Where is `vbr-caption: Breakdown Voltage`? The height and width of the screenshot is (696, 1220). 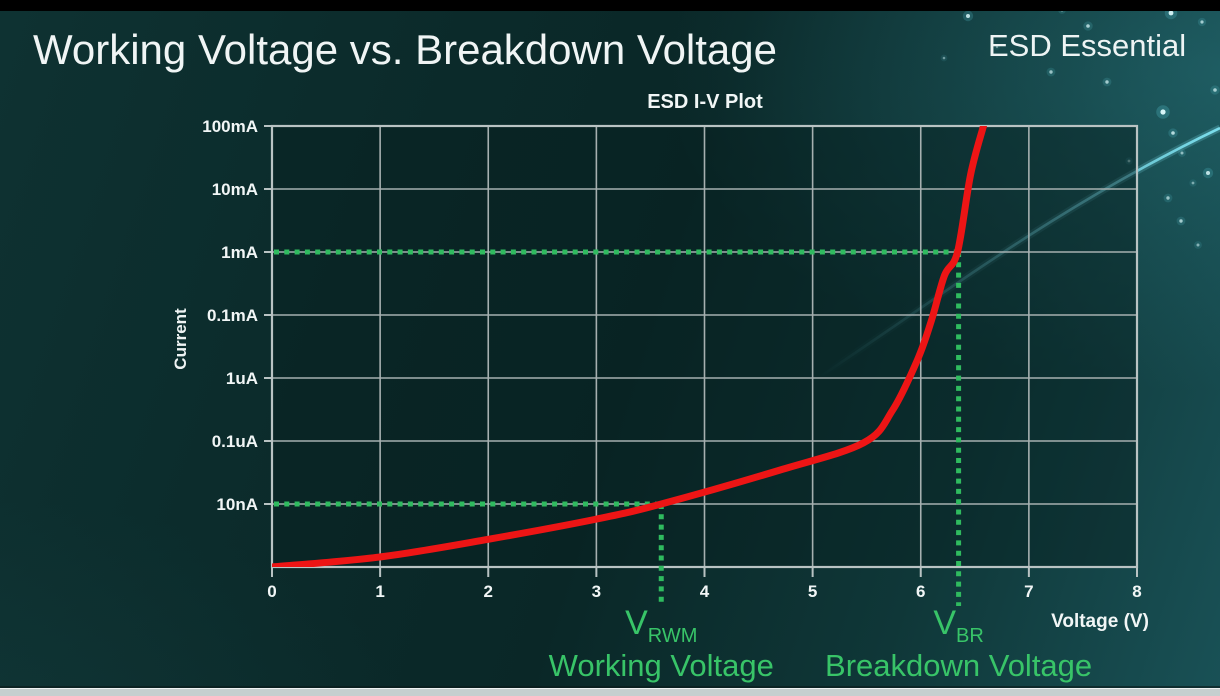 vbr-caption: Breakdown Voltage is located at coordinates (959, 665).